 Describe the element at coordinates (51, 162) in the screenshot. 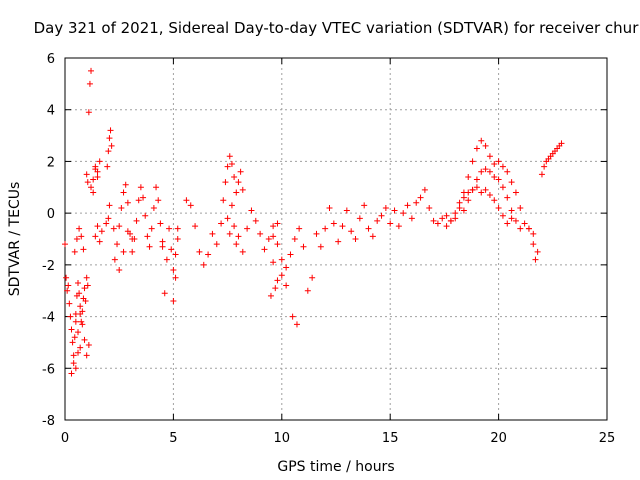

I see `y-tick-label: 2` at that location.